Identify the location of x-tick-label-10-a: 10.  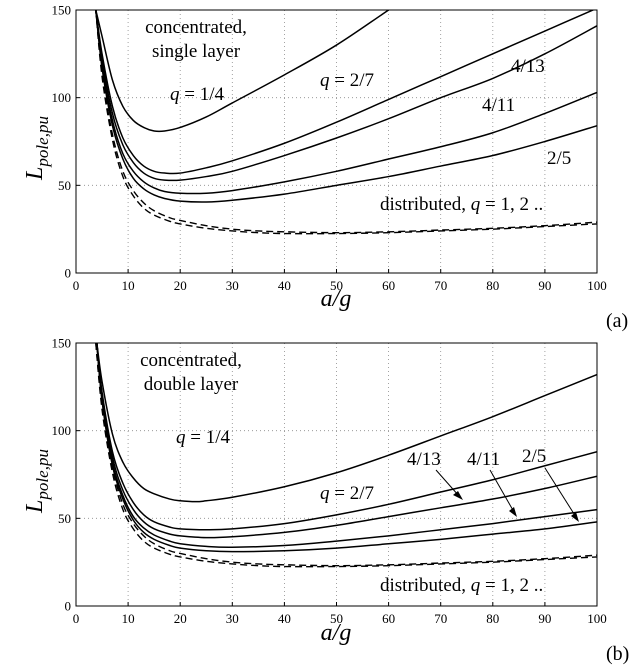
(128, 285).